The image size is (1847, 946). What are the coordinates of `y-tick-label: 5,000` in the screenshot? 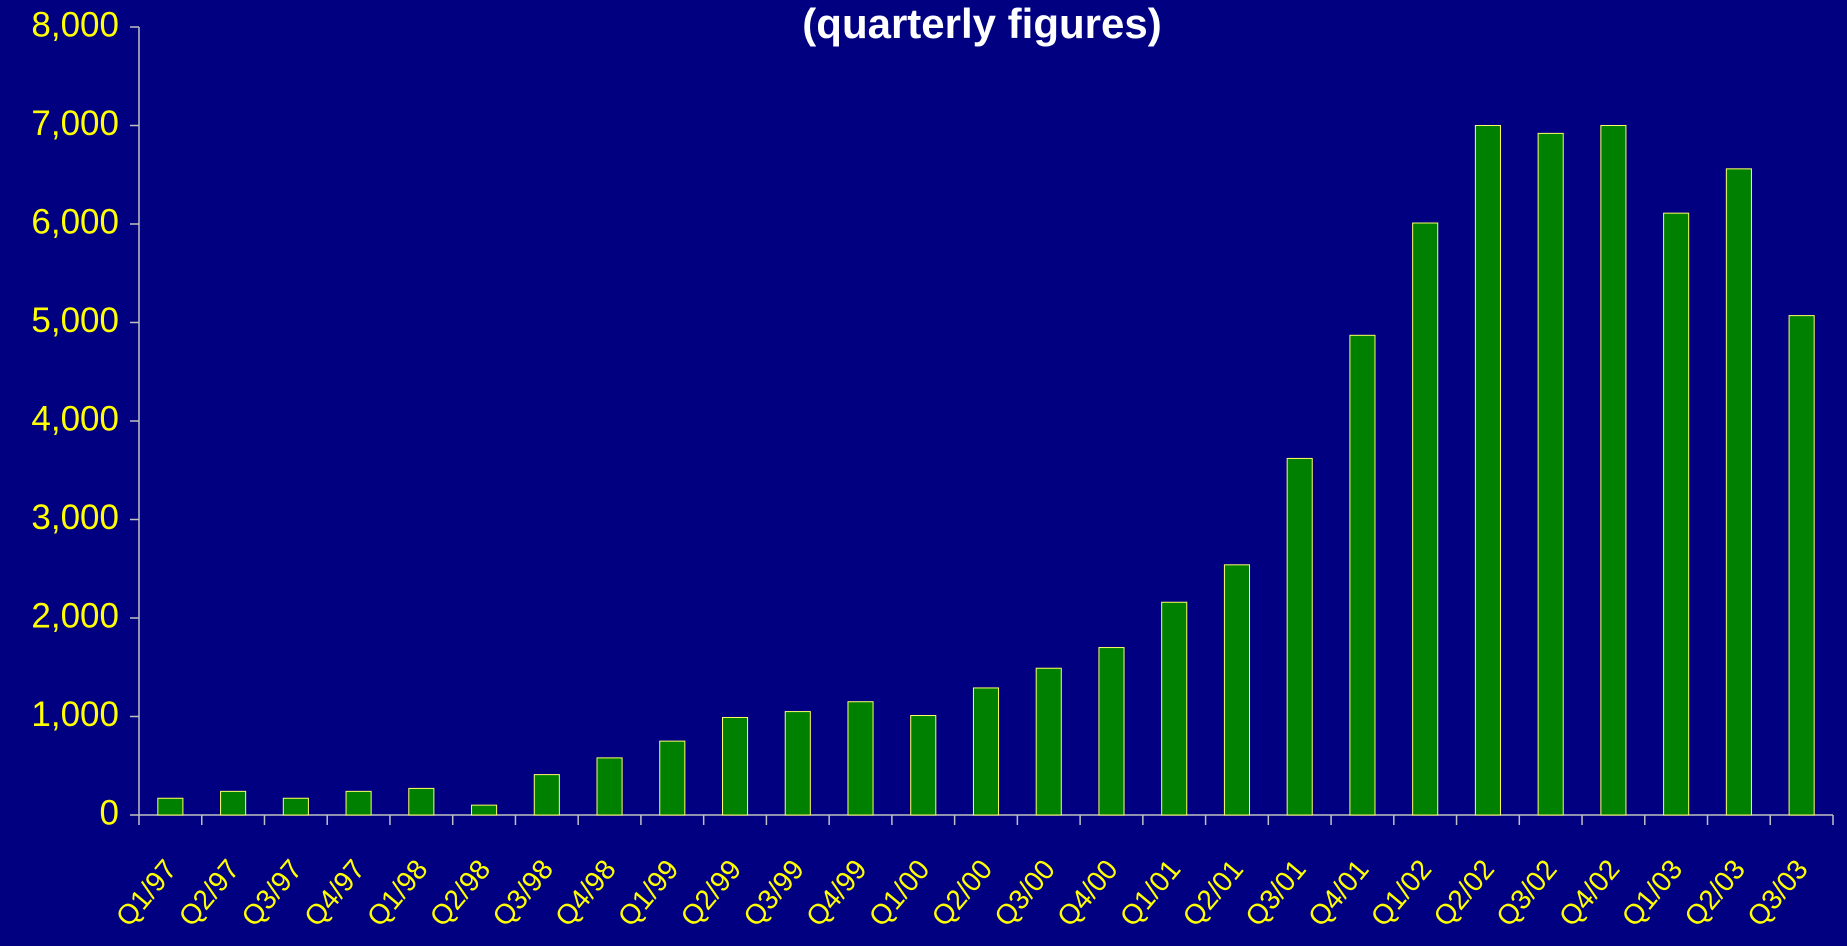 It's located at (75, 320).